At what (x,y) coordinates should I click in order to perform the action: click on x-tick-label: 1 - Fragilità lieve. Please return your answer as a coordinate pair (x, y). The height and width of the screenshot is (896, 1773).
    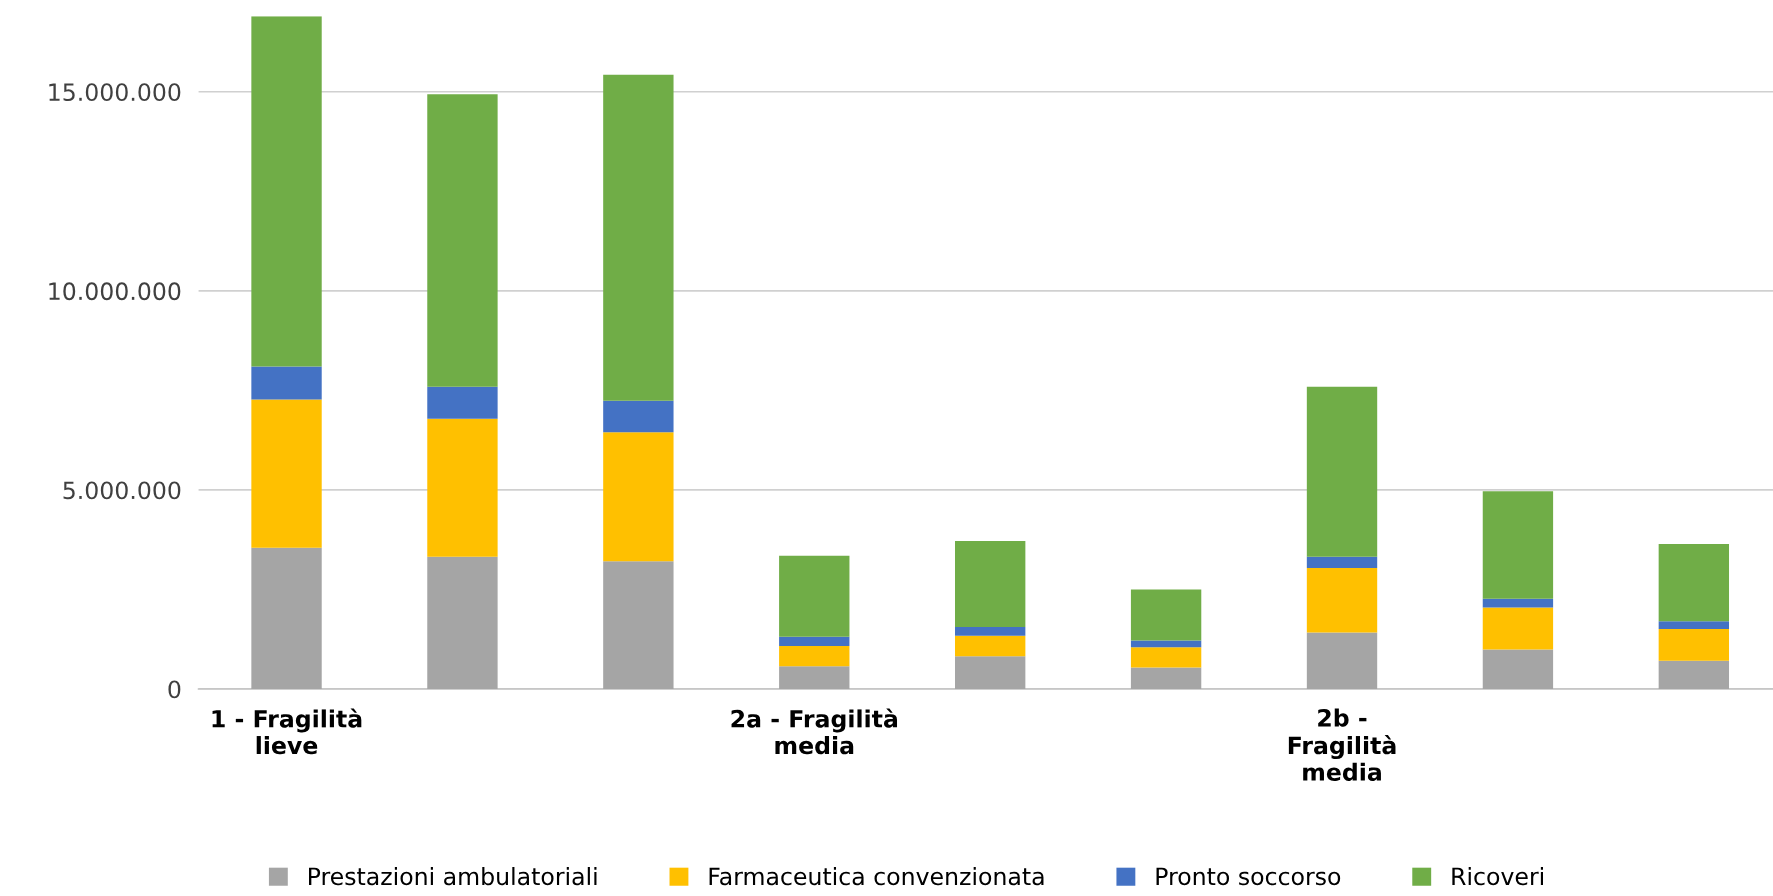
    Looking at the image, I should click on (287, 731).